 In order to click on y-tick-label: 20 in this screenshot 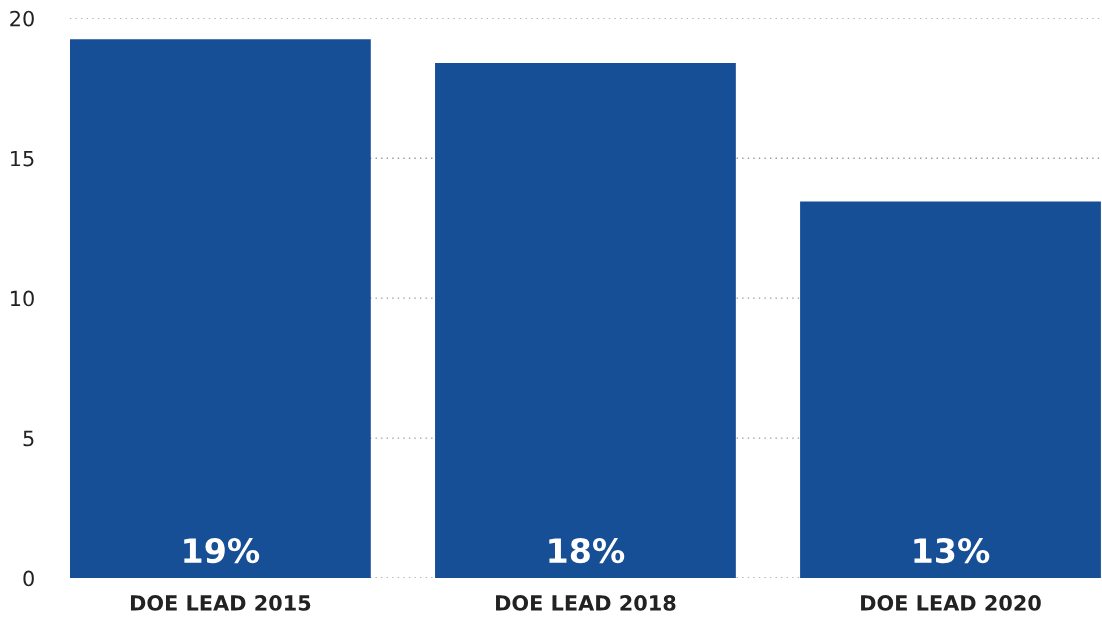, I will do `click(22, 18)`.